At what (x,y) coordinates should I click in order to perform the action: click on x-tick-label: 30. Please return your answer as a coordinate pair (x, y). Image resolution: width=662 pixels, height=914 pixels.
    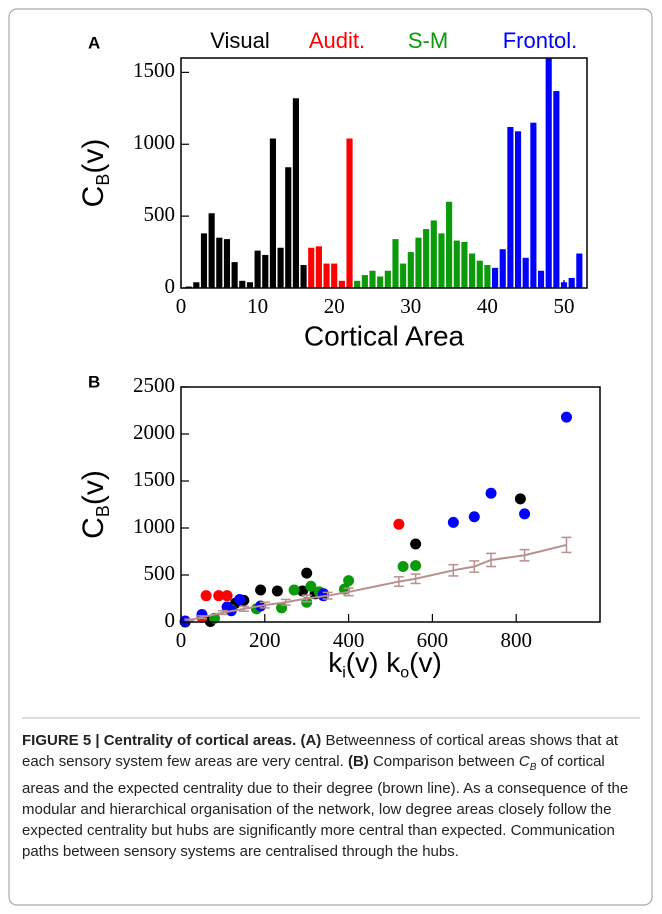
    Looking at the image, I should click on (410, 306).